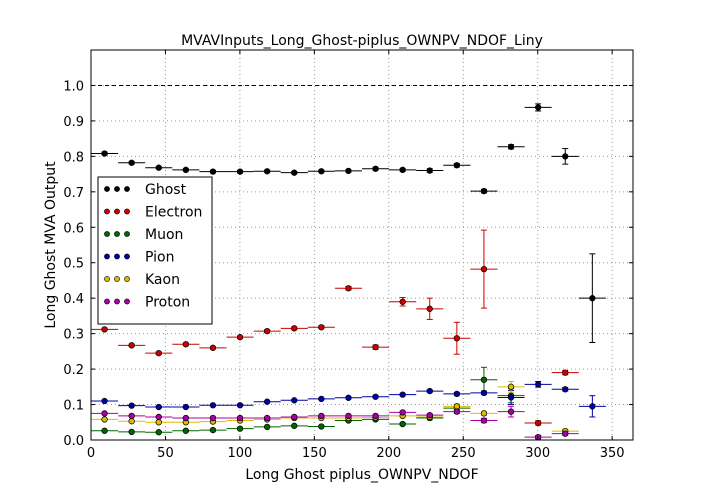 This screenshot has height=504, width=720. Describe the element at coordinates (166, 190) in the screenshot. I see `legend-label: Ghost` at that location.